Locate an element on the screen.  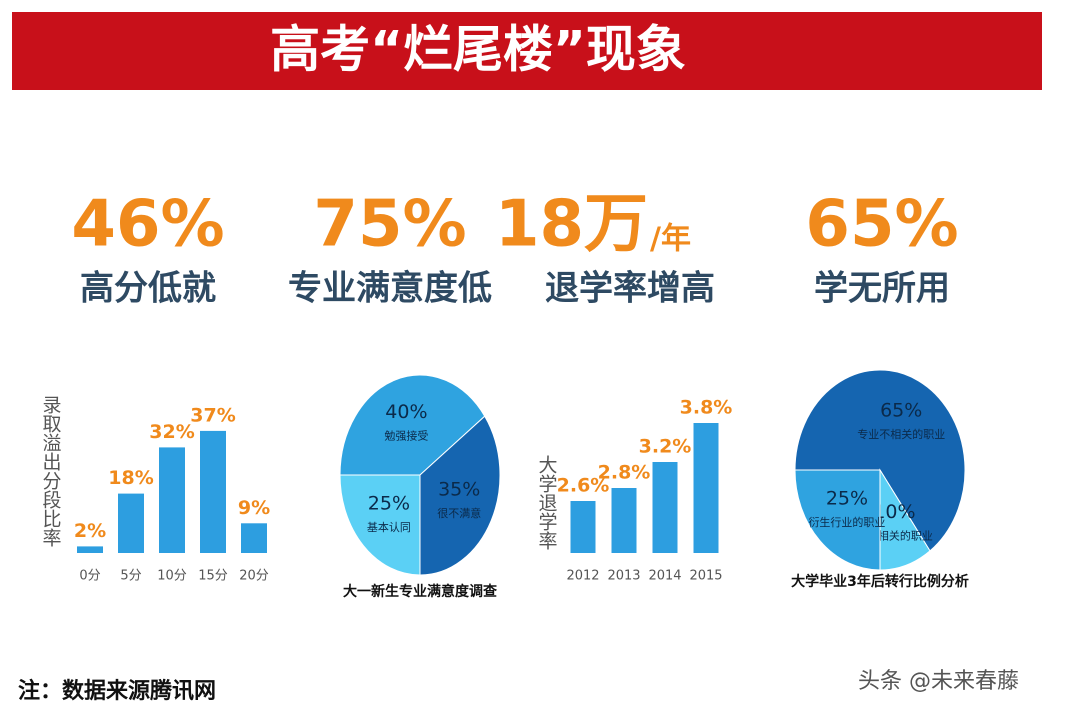
value-label: 32% is located at coordinates (171, 432).